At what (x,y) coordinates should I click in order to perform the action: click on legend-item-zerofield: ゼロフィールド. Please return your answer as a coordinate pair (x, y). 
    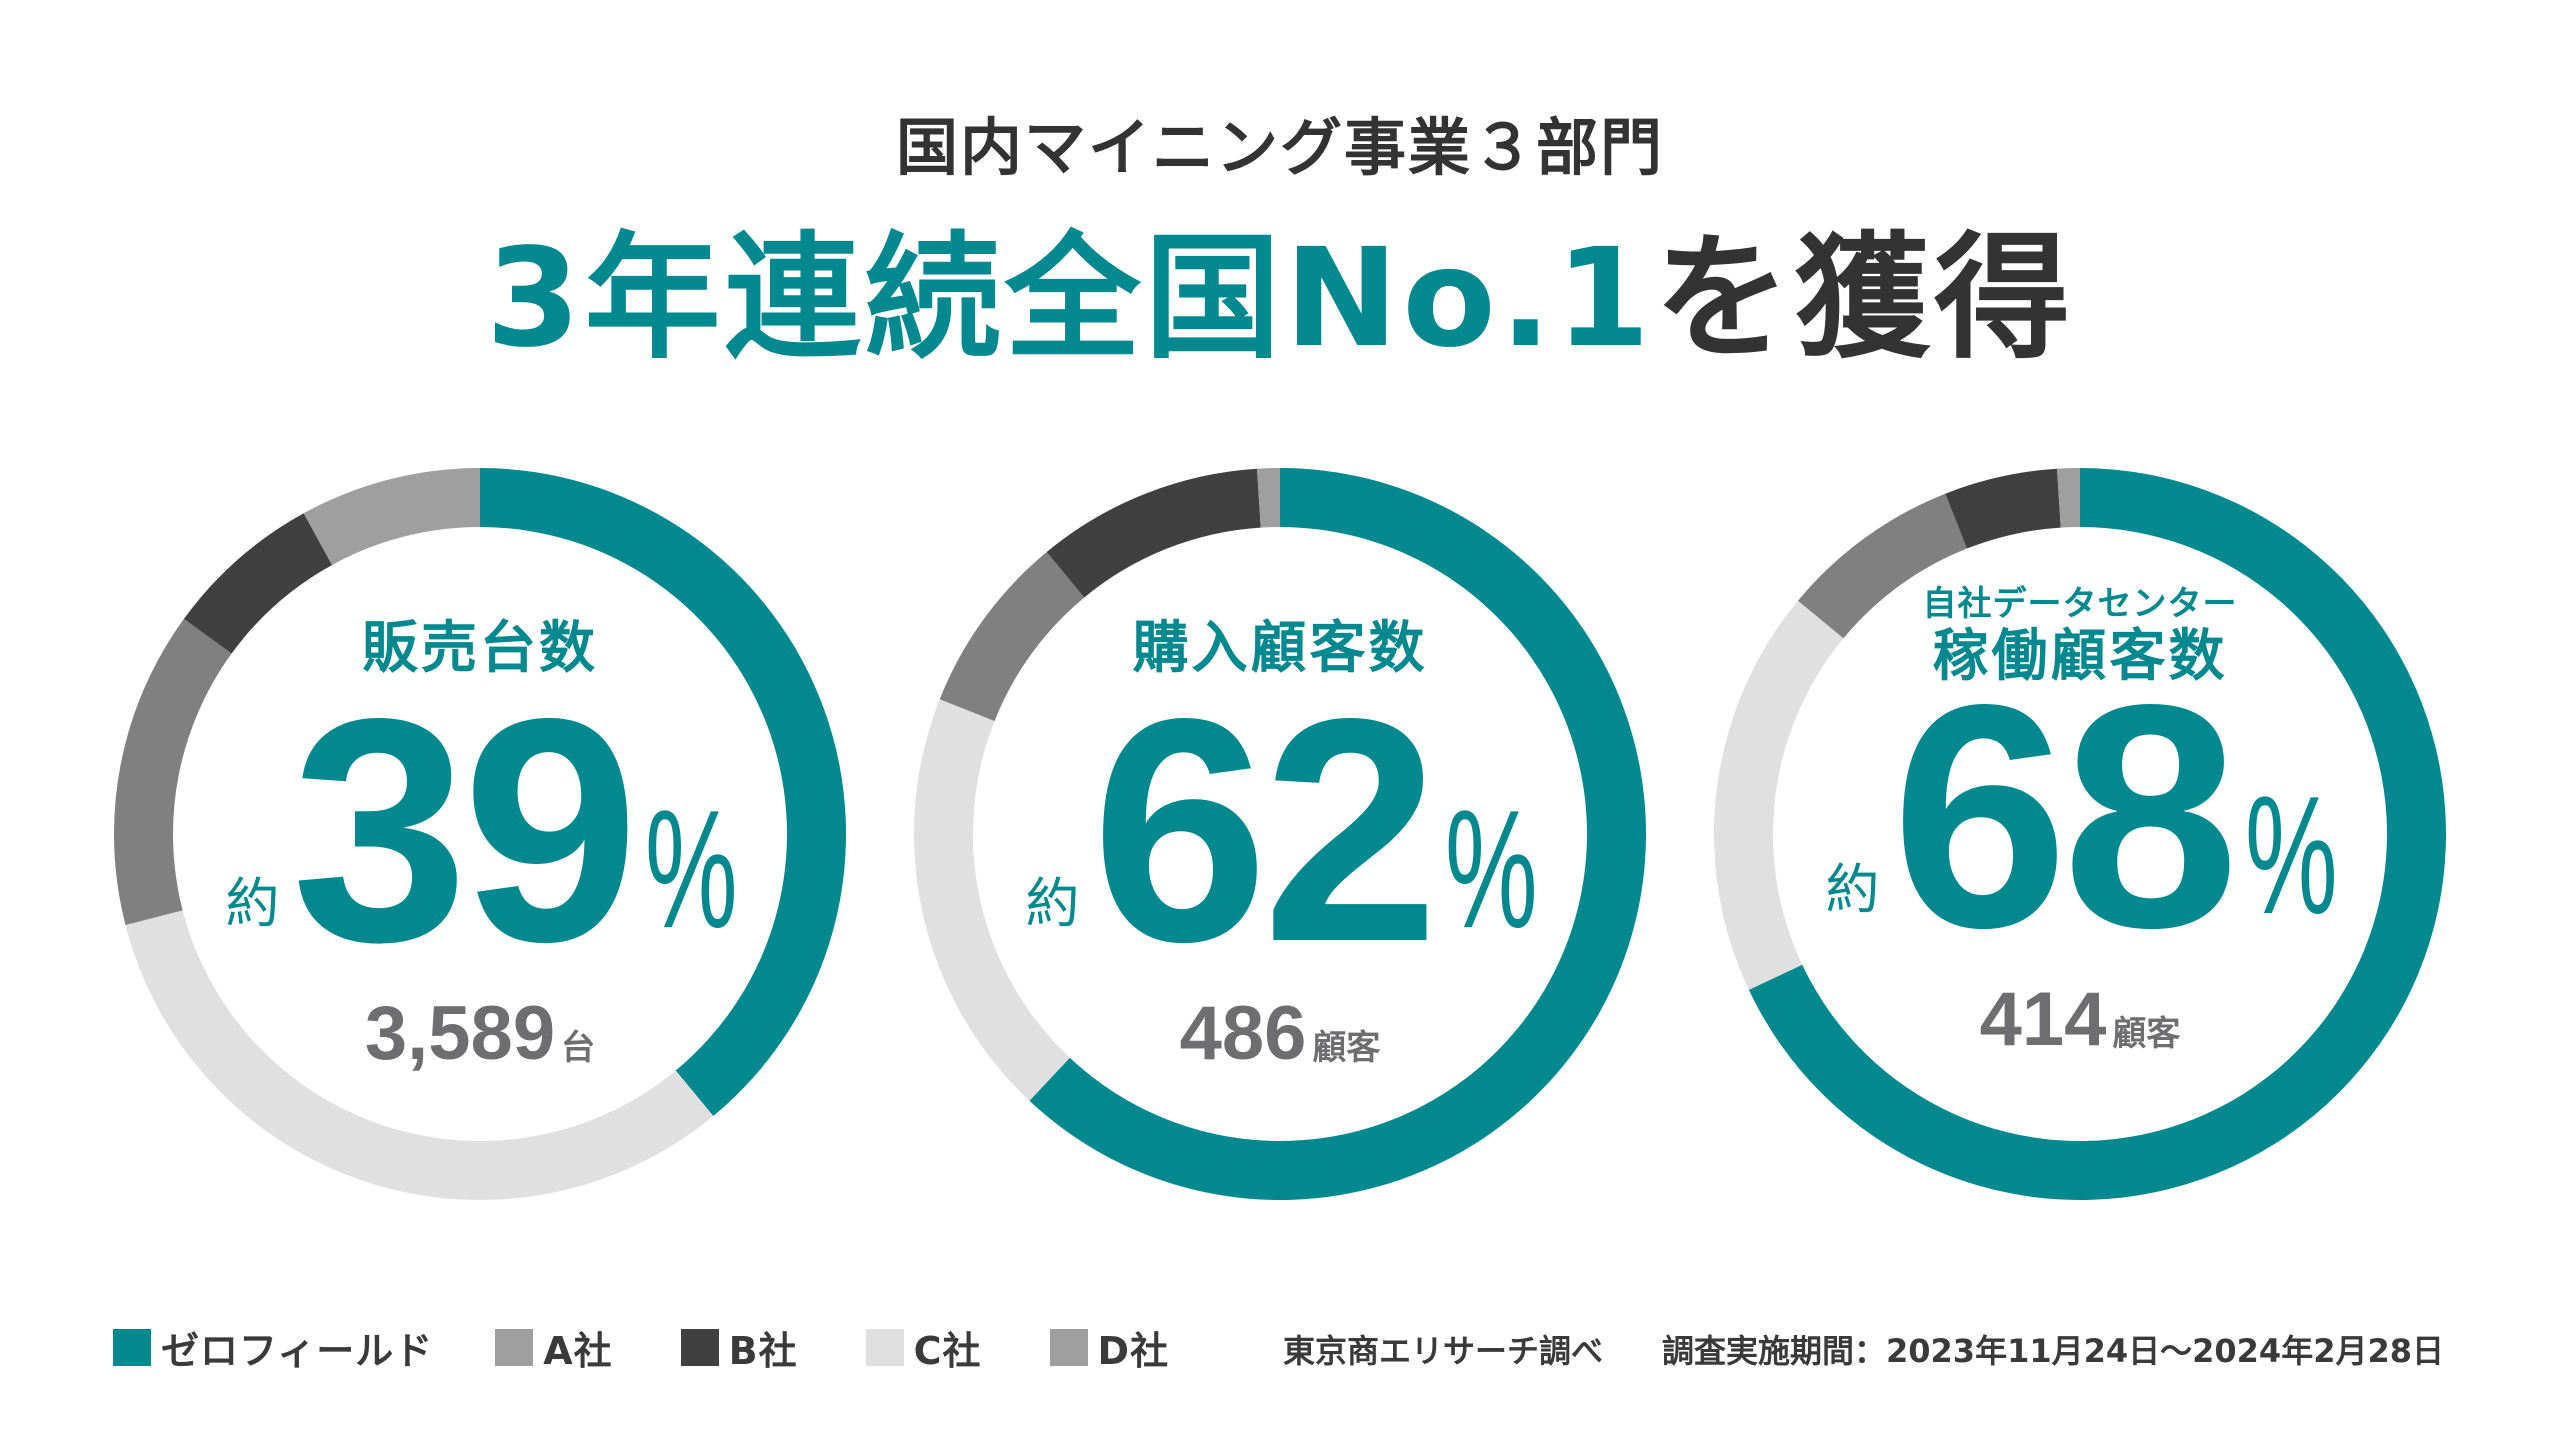
    Looking at the image, I should click on (273, 1347).